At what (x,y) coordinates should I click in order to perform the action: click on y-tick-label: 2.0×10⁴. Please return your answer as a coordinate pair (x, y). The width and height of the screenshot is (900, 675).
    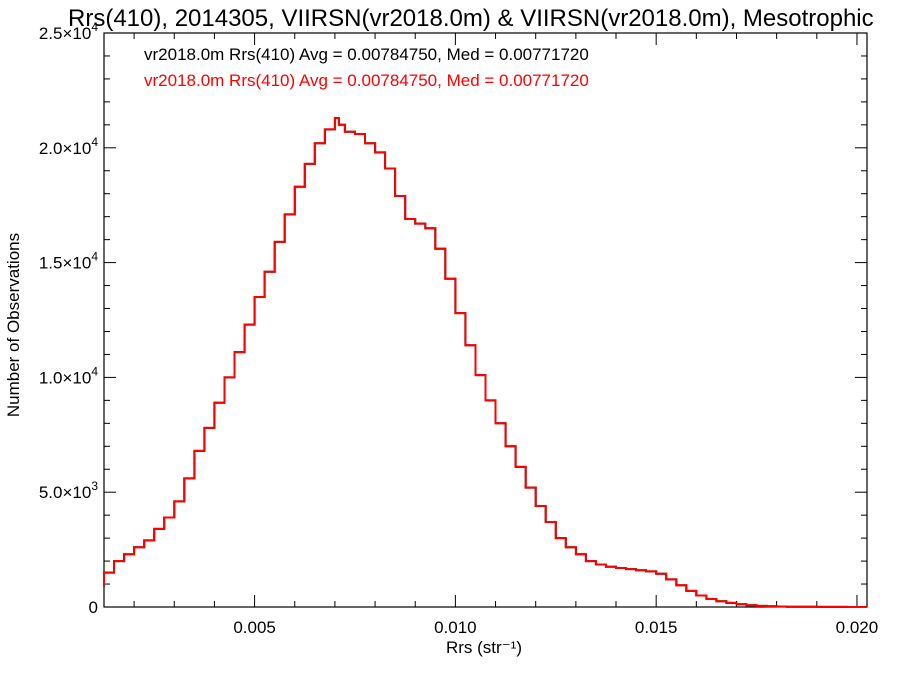
    Looking at the image, I should click on (68, 146).